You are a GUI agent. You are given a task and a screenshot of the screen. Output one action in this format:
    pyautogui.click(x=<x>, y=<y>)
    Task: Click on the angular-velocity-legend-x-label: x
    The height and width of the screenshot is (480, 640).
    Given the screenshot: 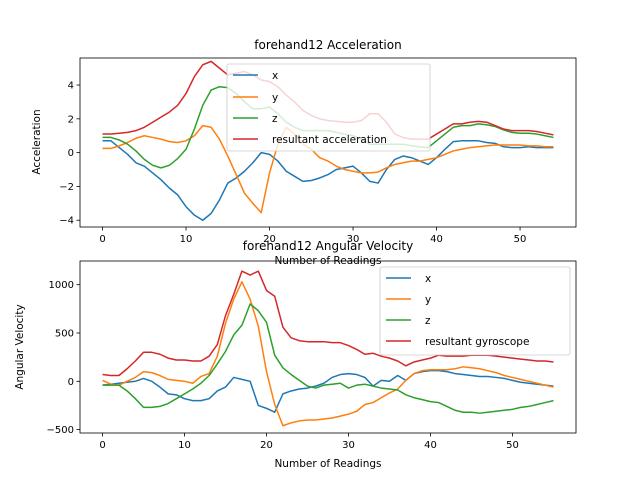 What is the action you would take?
    pyautogui.click(x=428, y=279)
    